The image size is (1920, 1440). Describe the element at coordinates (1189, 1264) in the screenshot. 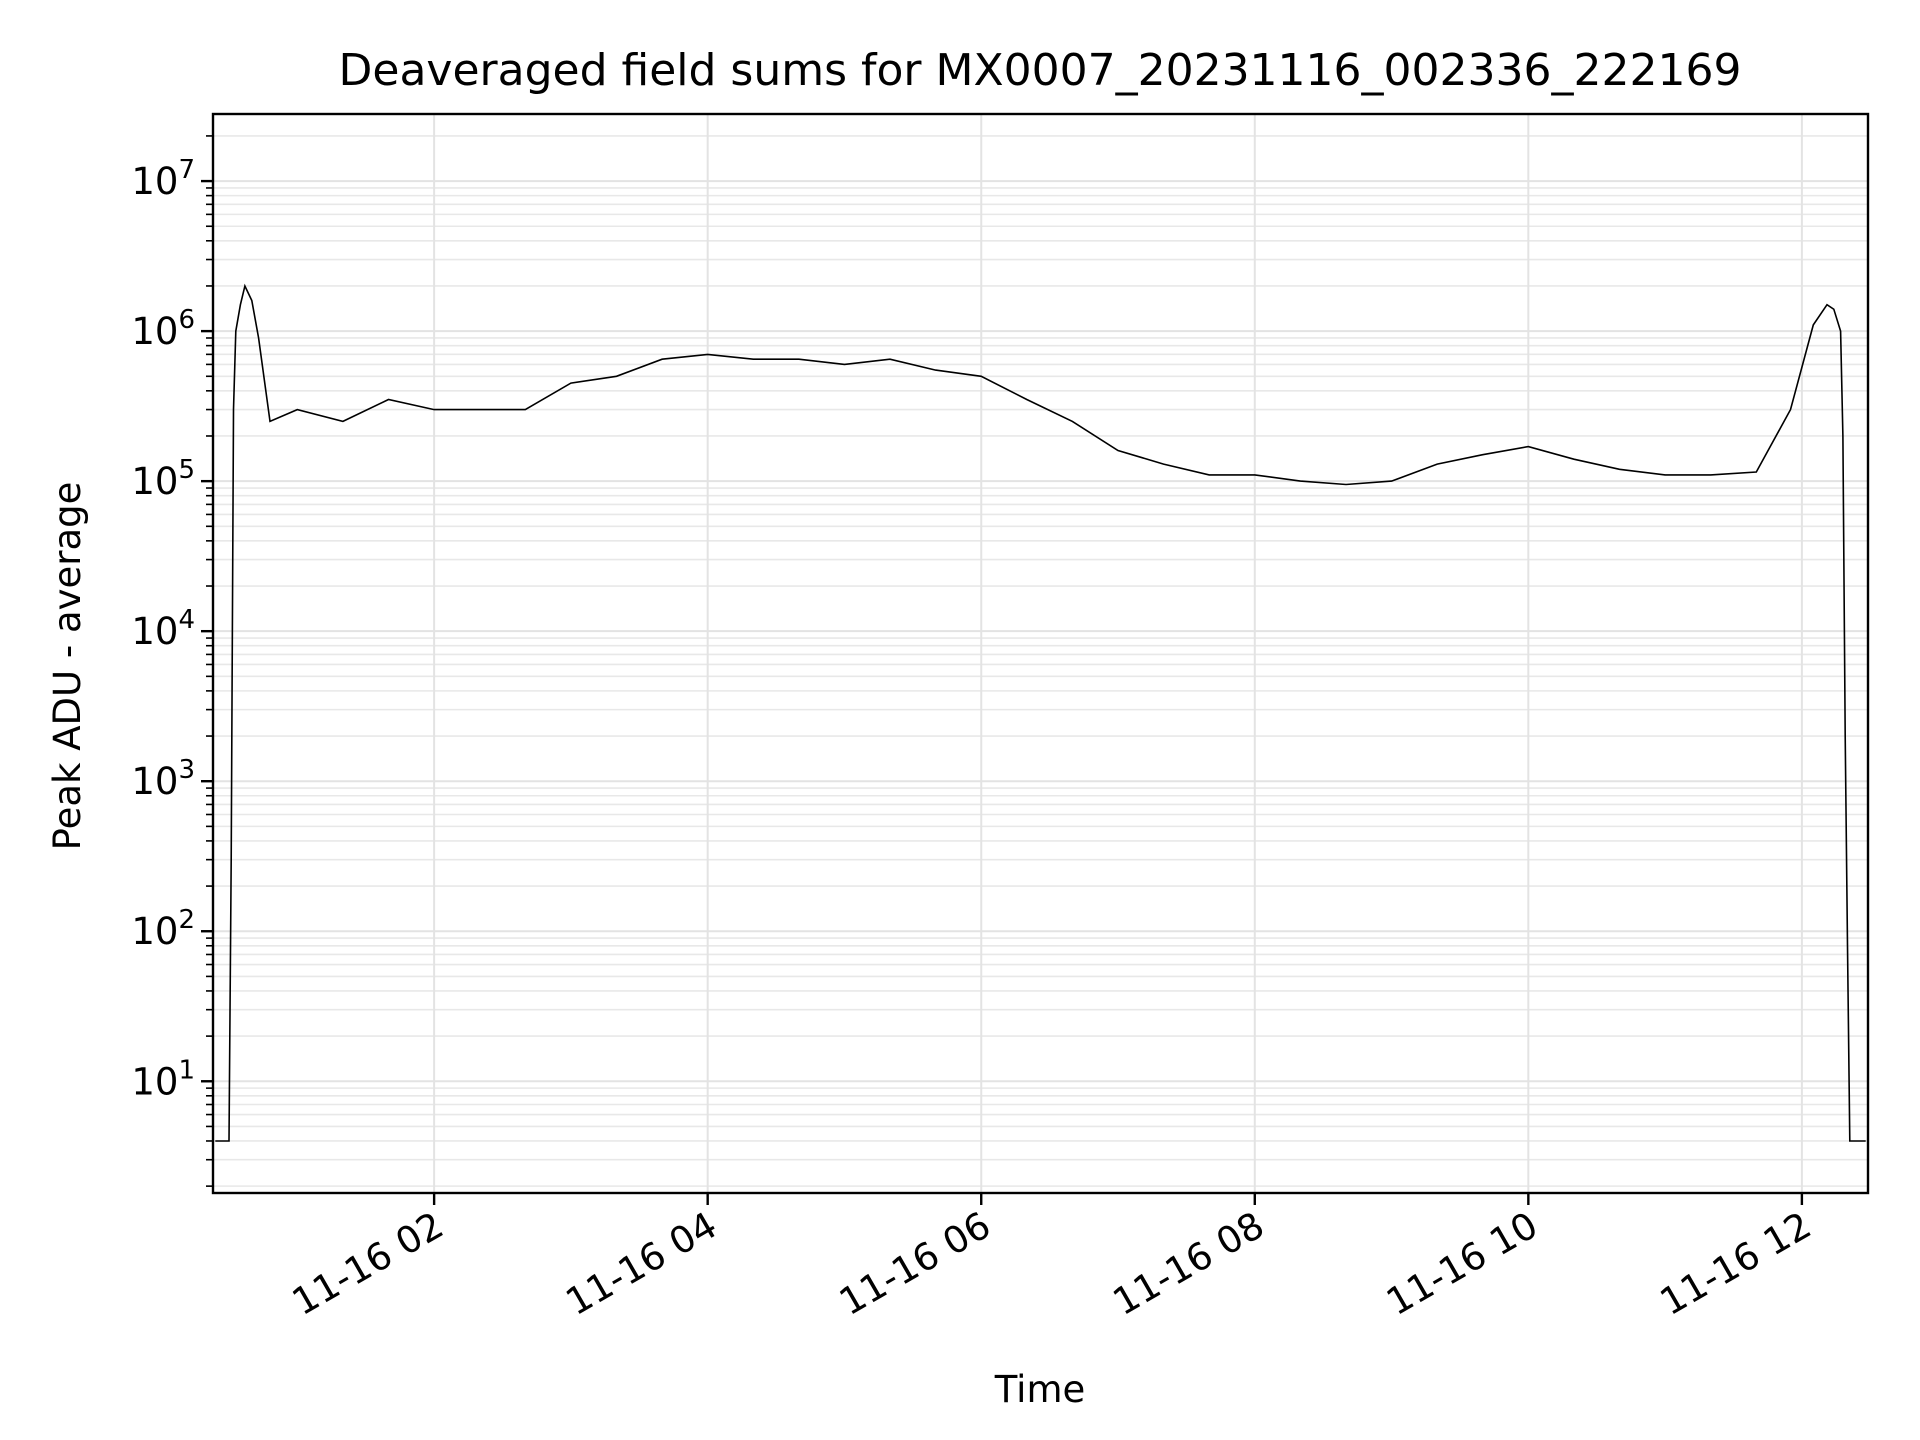

I see `x-tick-label: 11-16 08` at that location.